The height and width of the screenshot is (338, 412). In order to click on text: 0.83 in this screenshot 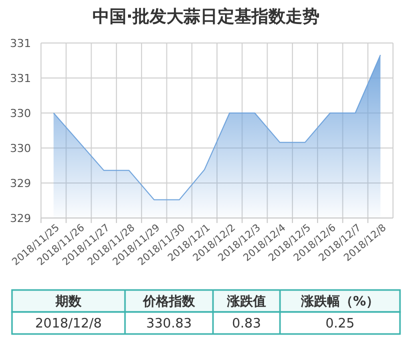, I will do `click(246, 324)`.